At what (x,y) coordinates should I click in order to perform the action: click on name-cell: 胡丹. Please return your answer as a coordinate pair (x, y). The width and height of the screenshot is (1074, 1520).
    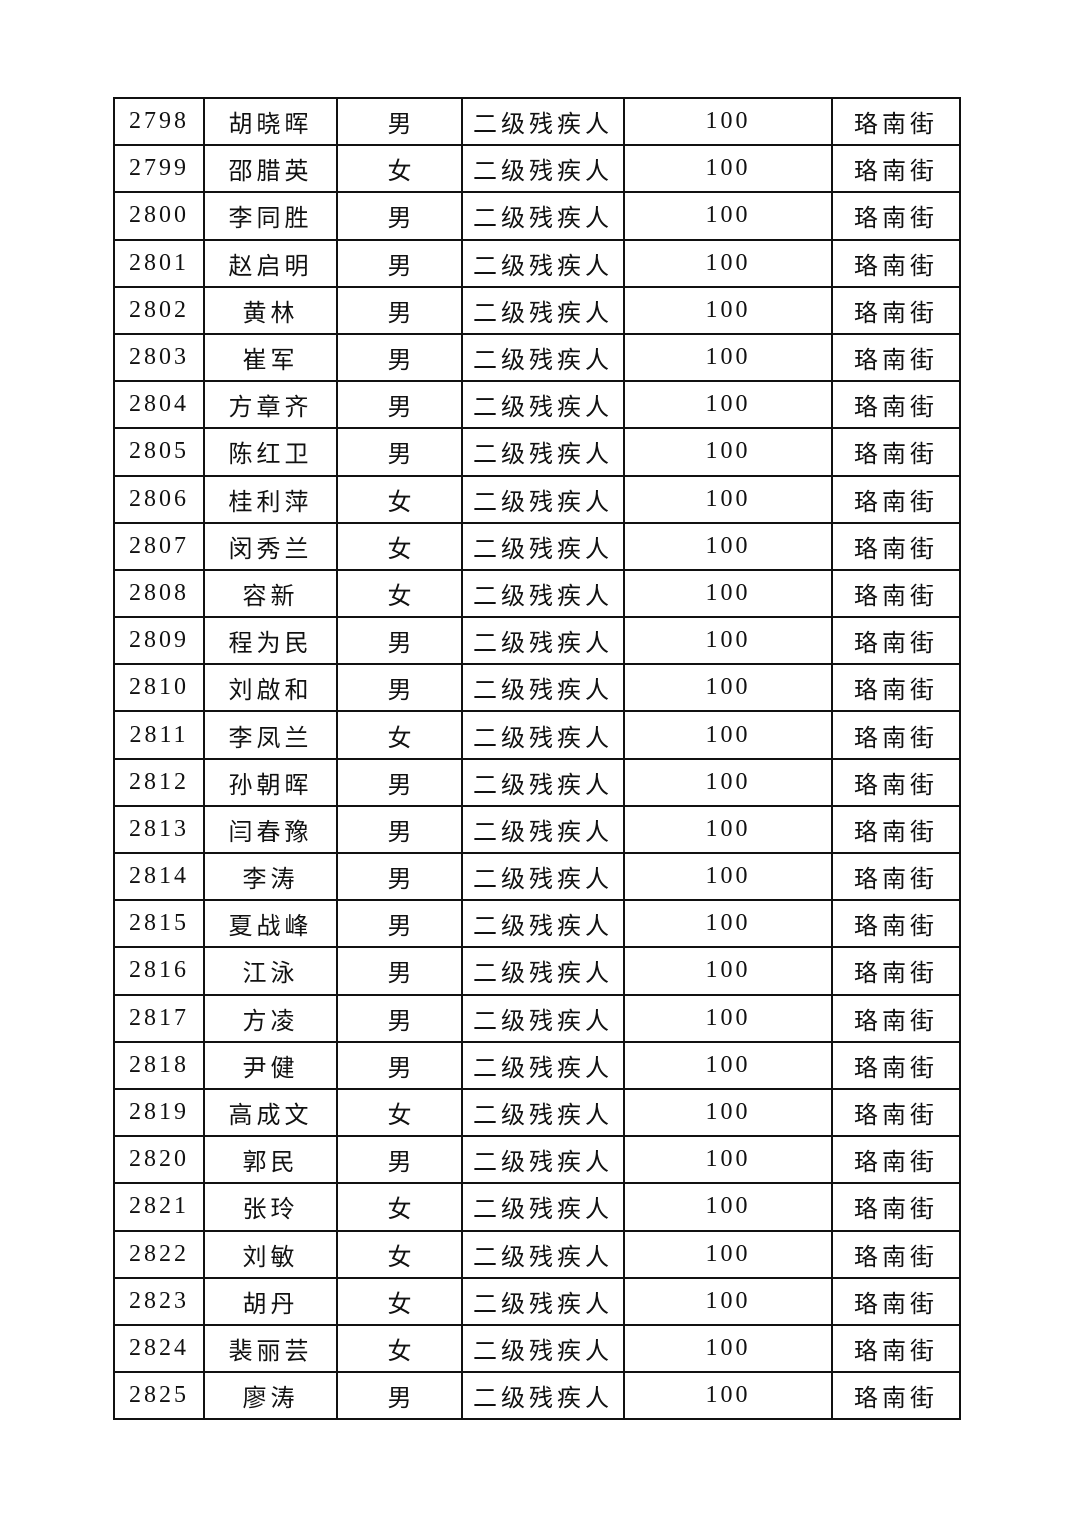
    Looking at the image, I should click on (270, 1301).